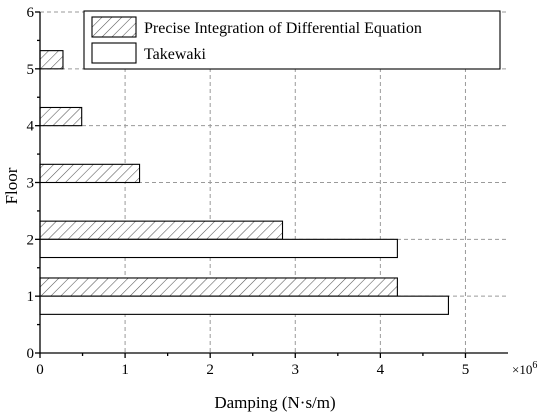  What do you see at coordinates (31, 297) in the screenshot?
I see `y-tick-label: 1` at bounding box center [31, 297].